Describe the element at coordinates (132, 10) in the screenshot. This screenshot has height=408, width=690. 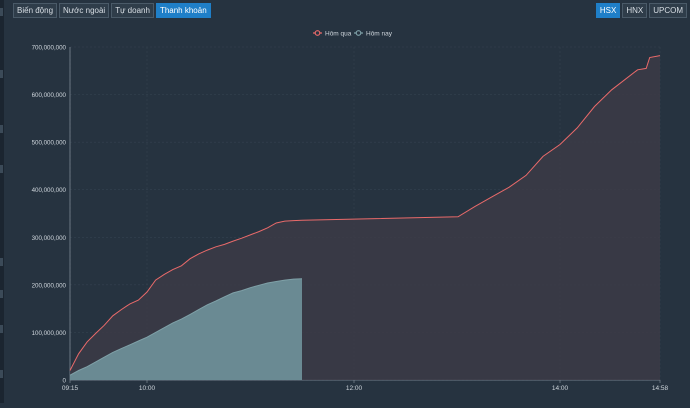
I see `tab-tu-doanh: Tự doanh` at that location.